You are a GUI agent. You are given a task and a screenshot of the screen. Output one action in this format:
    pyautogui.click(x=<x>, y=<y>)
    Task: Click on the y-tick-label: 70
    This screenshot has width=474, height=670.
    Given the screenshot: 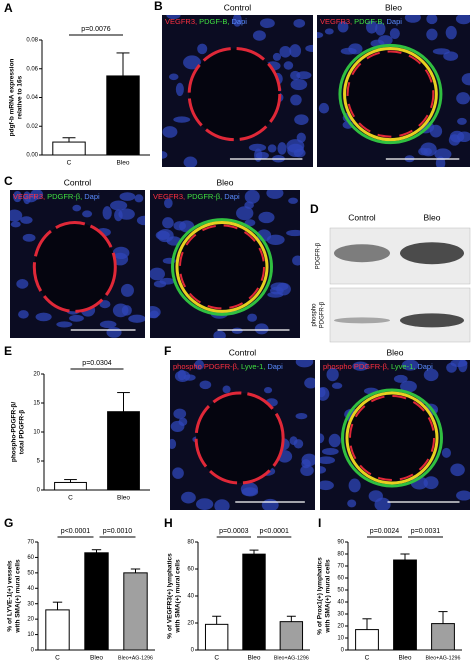 What is the action you would take?
    pyautogui.click(x=30, y=543)
    